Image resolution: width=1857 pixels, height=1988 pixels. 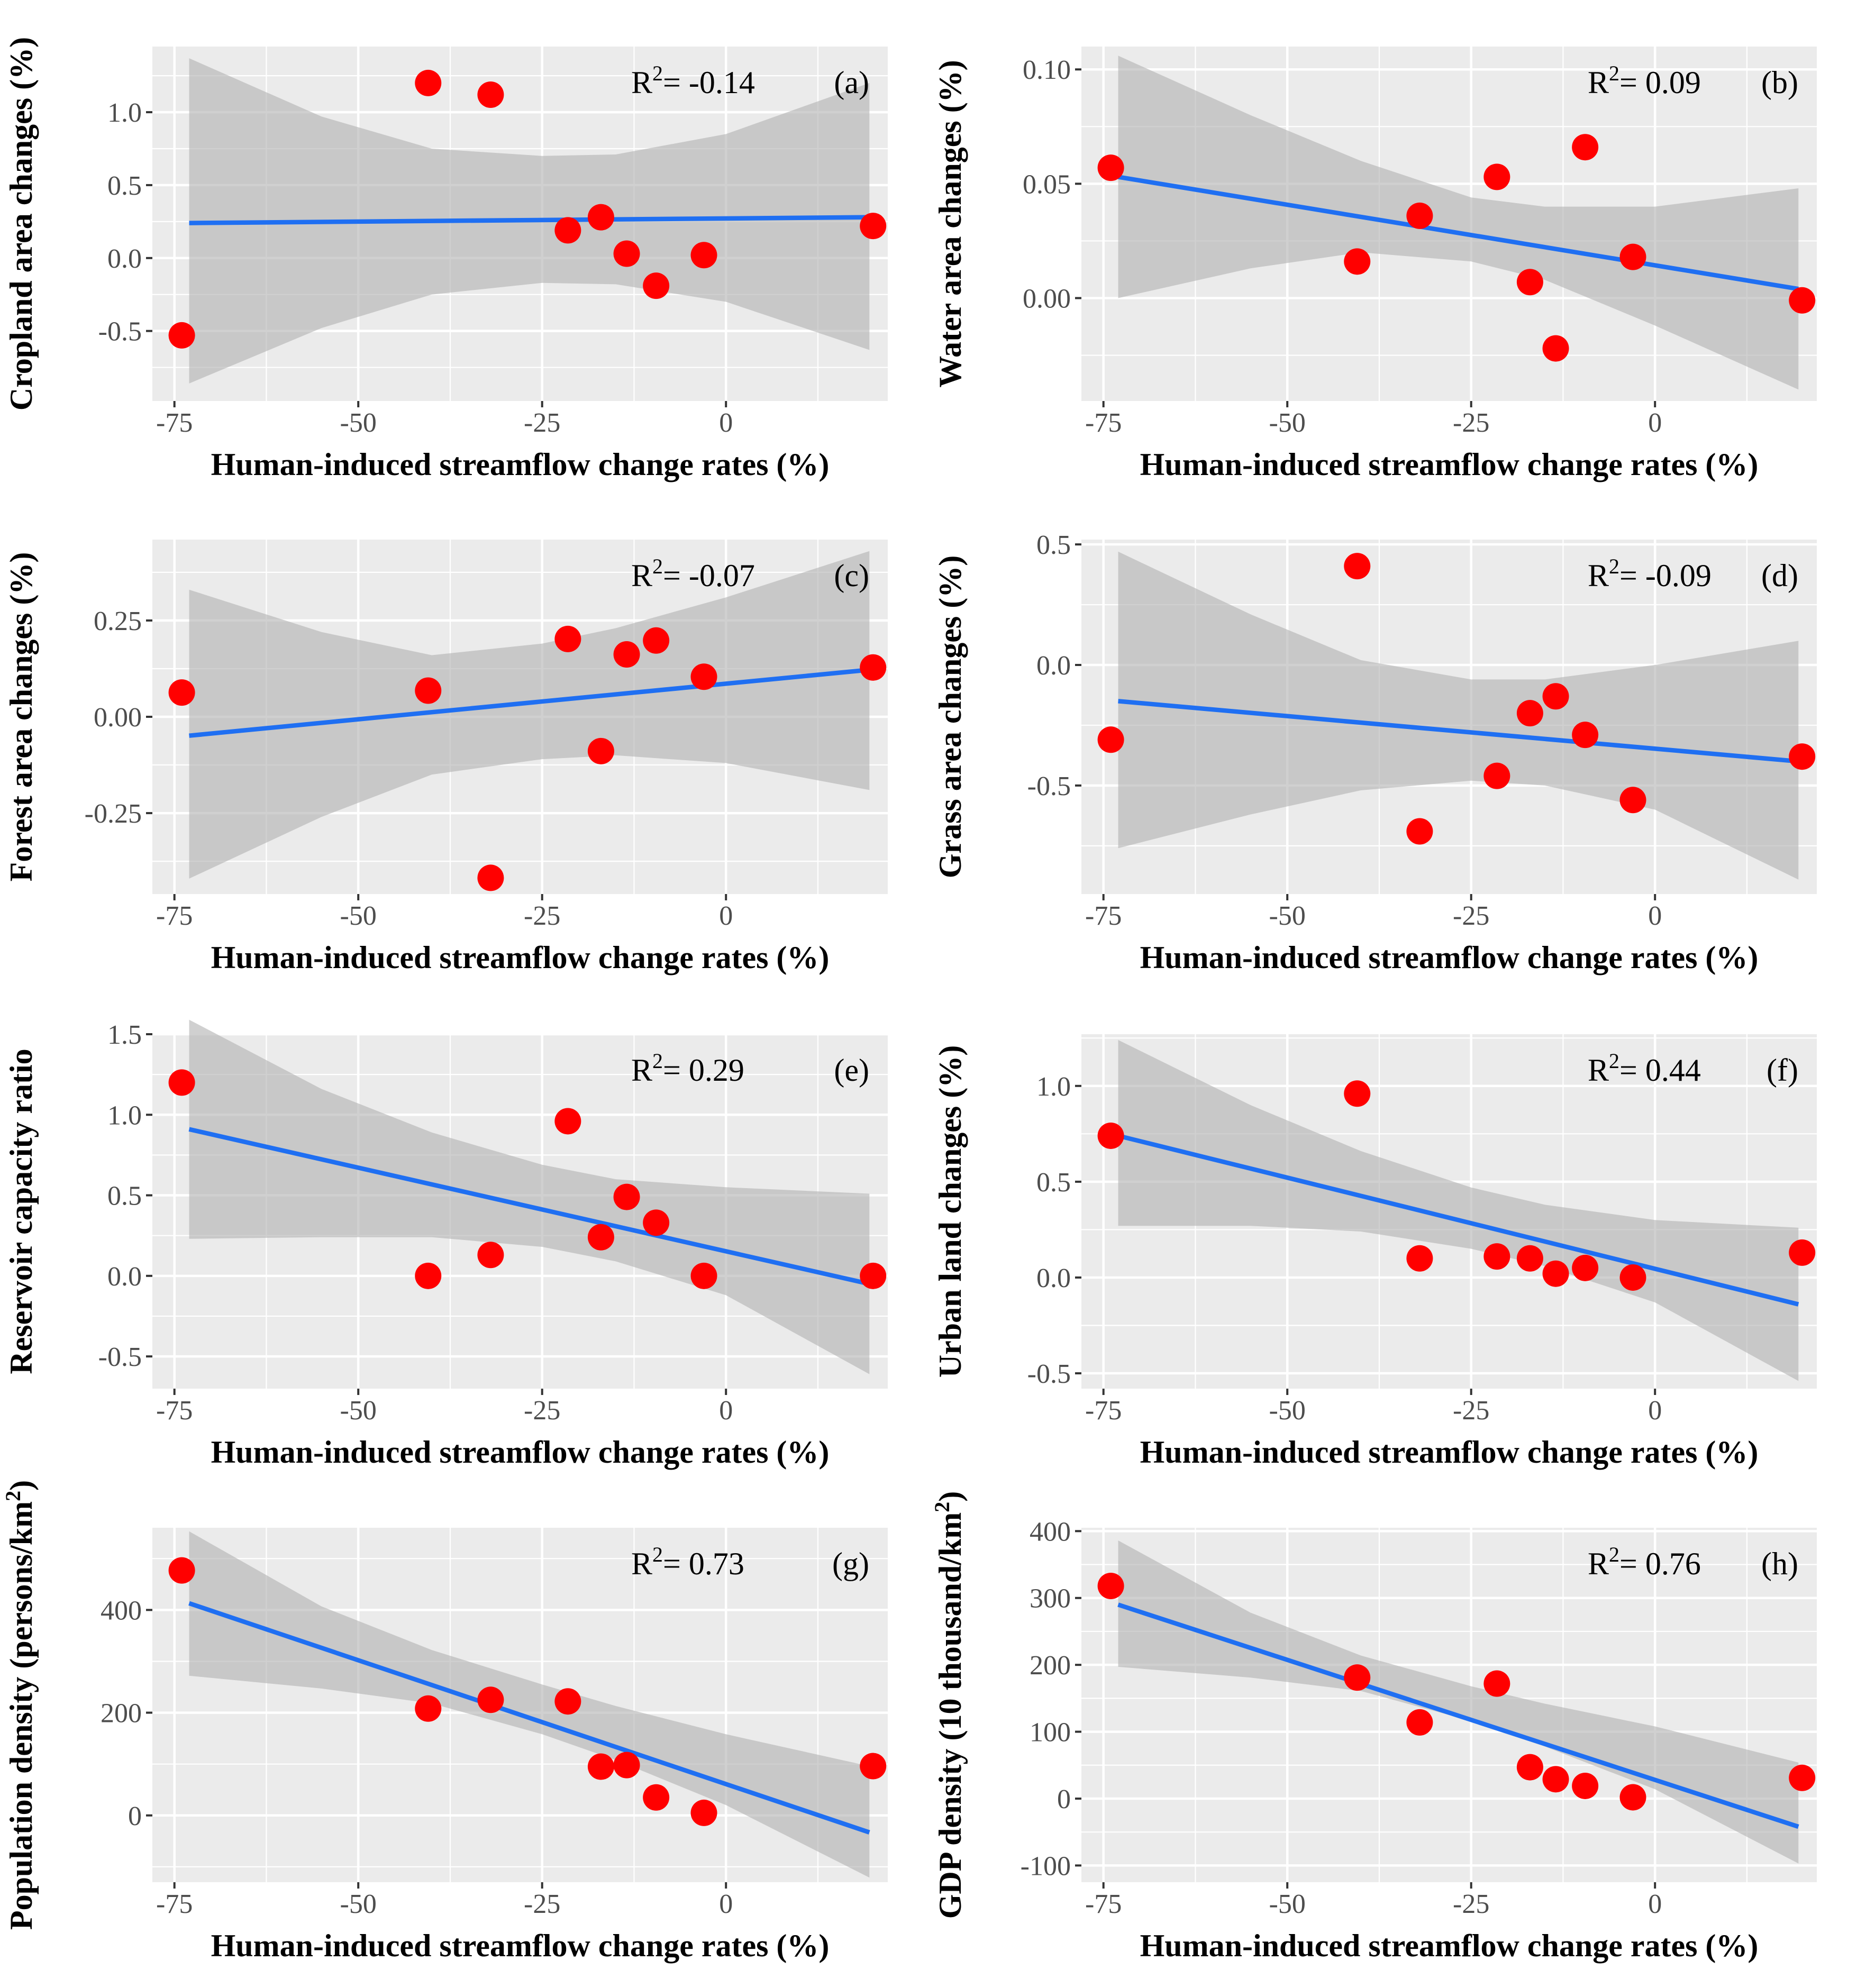 What do you see at coordinates (1064, 1799) in the screenshot?
I see `y-tick-label: 0` at bounding box center [1064, 1799].